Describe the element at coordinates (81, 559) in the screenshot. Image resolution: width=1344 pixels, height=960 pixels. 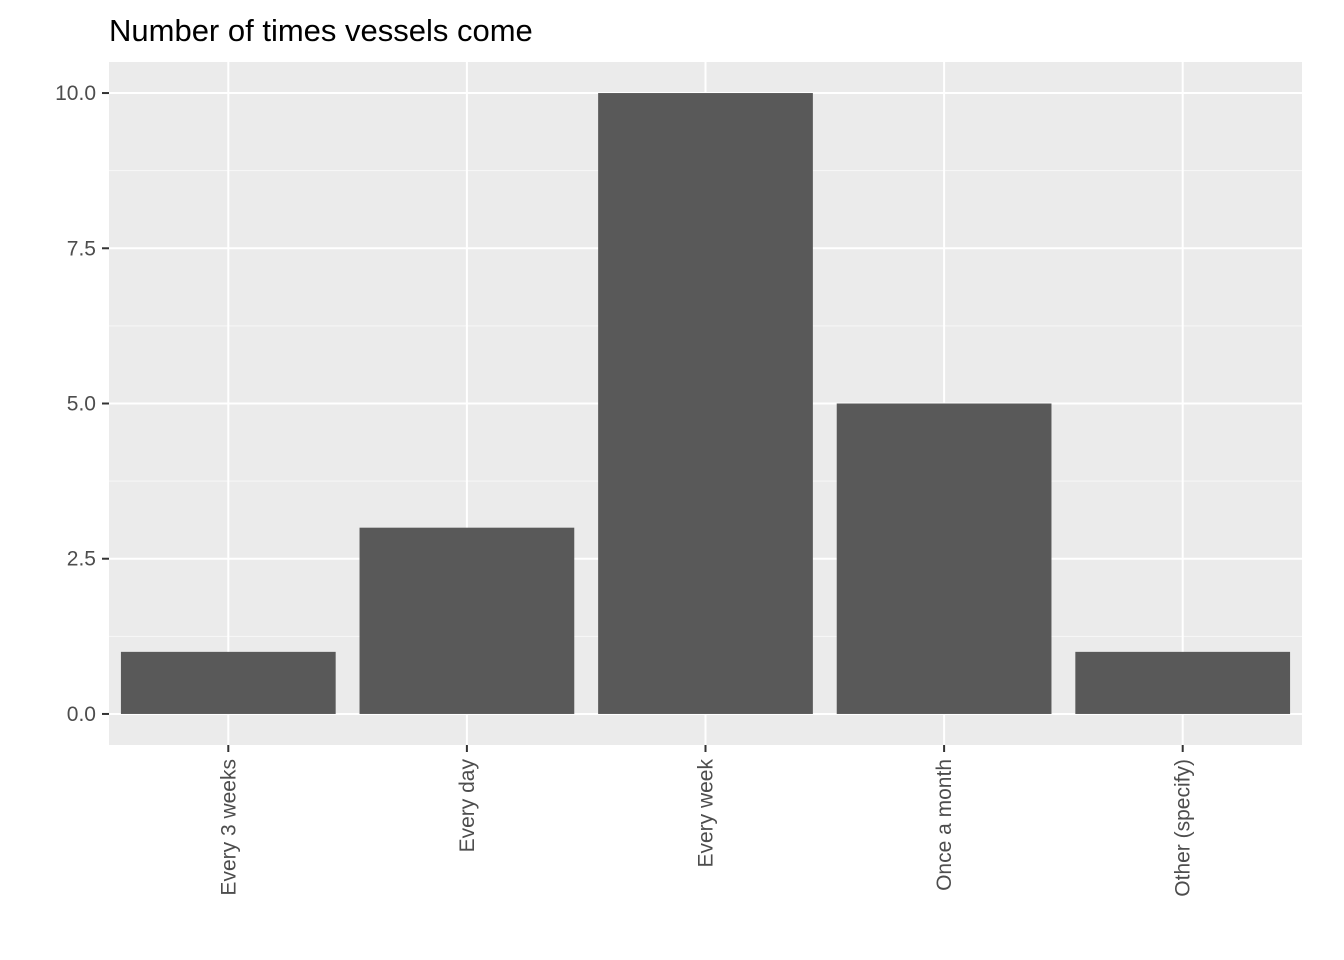
I see `y-tick-label: 2.5` at that location.